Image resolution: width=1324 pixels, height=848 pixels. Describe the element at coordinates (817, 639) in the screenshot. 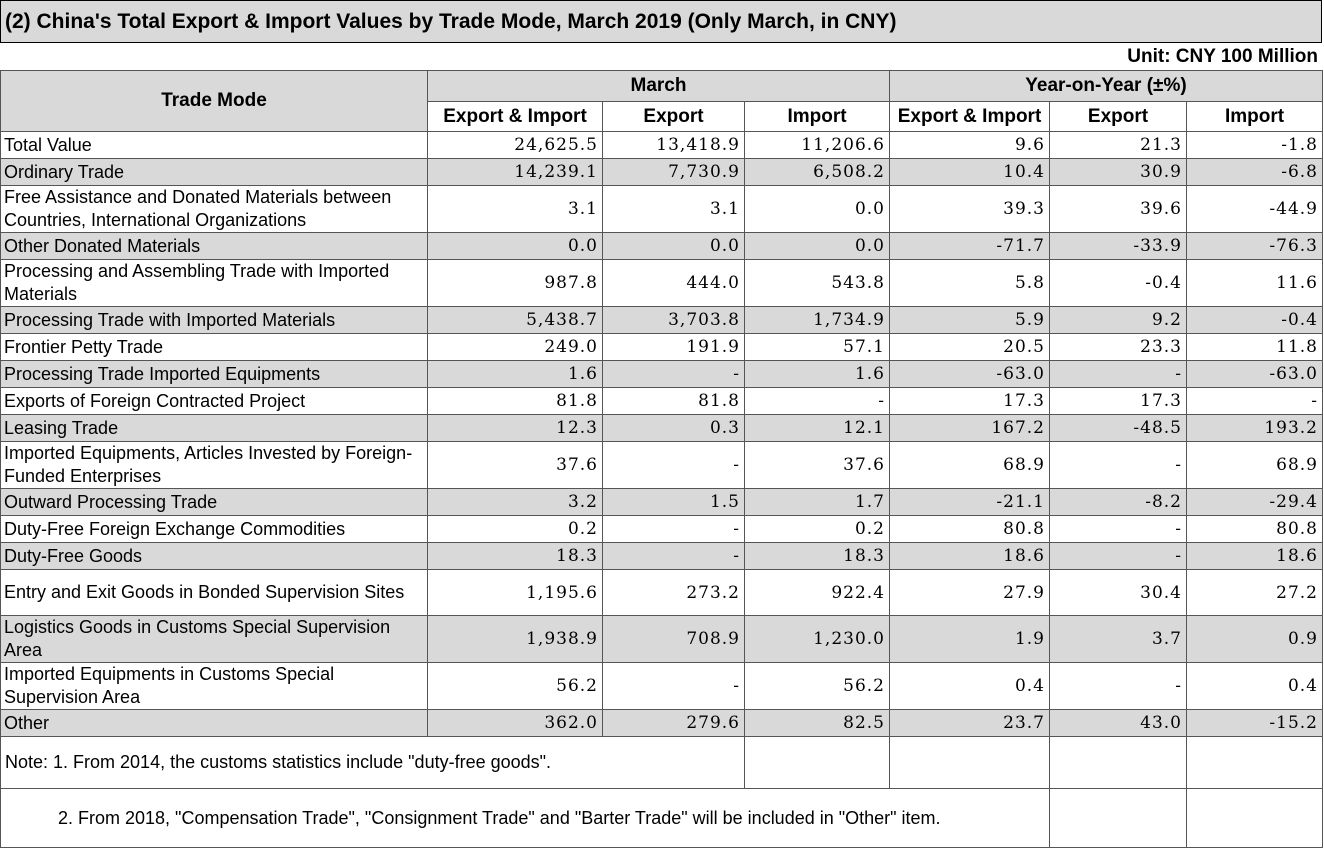

I see `value-cell: 1,230.0` at that location.